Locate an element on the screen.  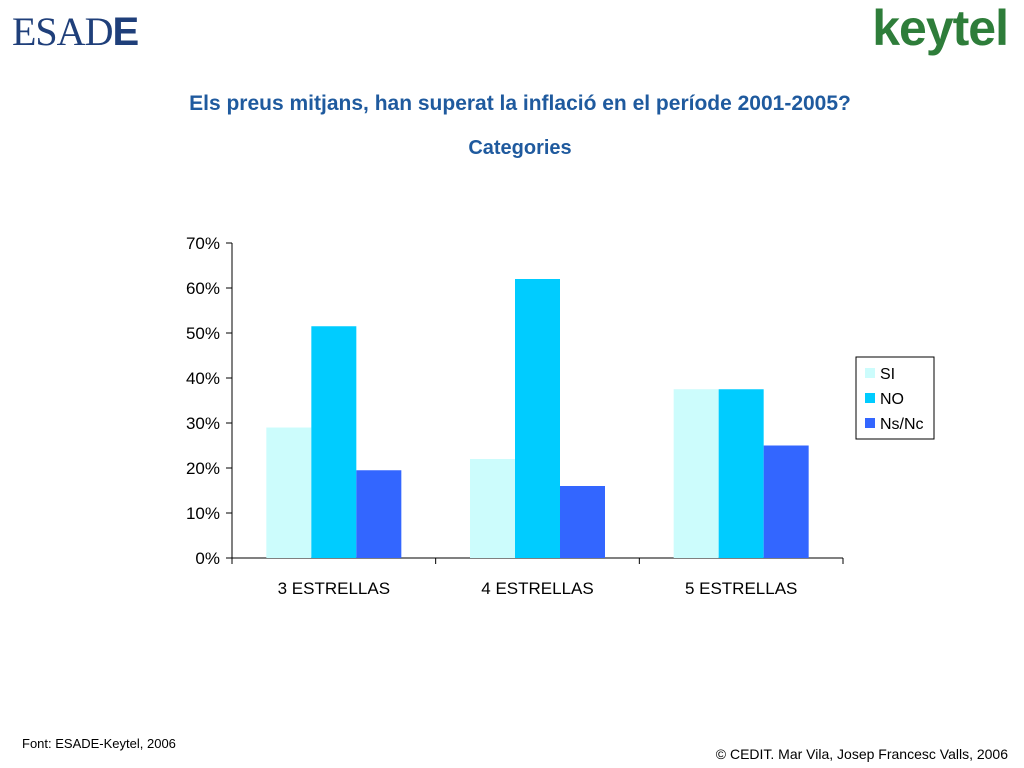
legend-label: SI is located at coordinates (887, 374).